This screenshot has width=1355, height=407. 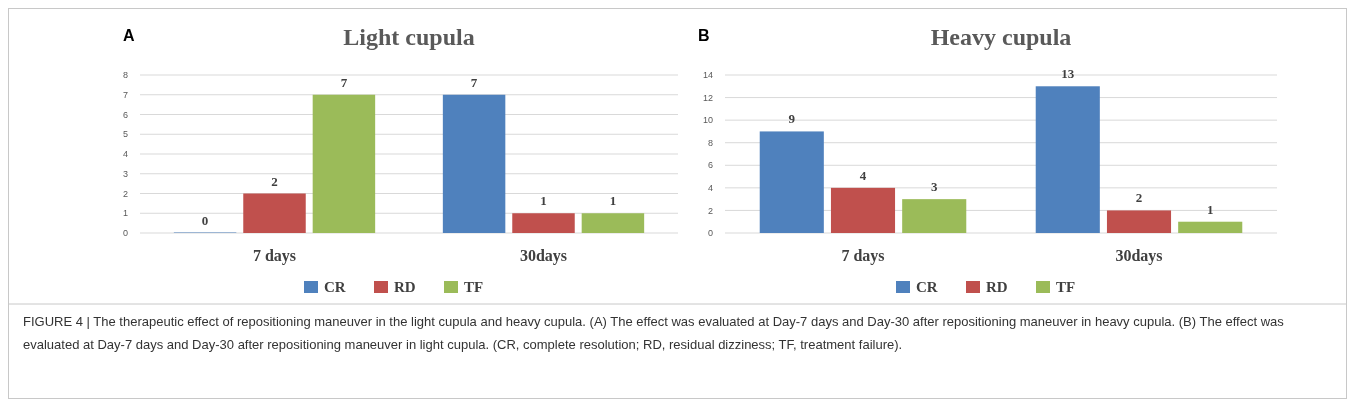 I want to click on y-tick-label: 5, so click(x=125, y=134).